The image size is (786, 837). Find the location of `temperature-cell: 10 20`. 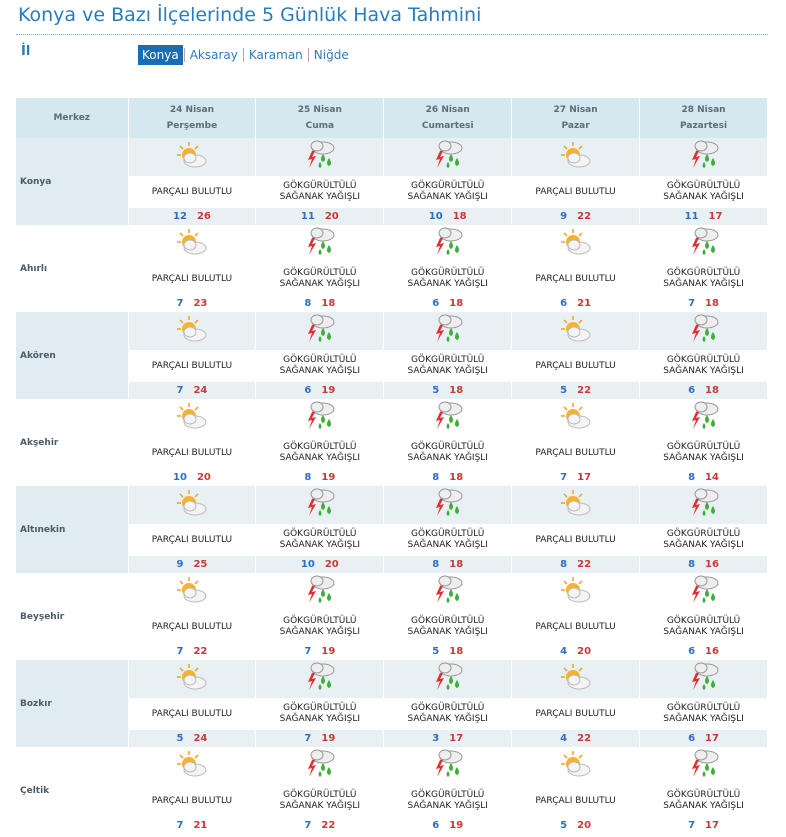

temperature-cell: 10 20 is located at coordinates (320, 564).